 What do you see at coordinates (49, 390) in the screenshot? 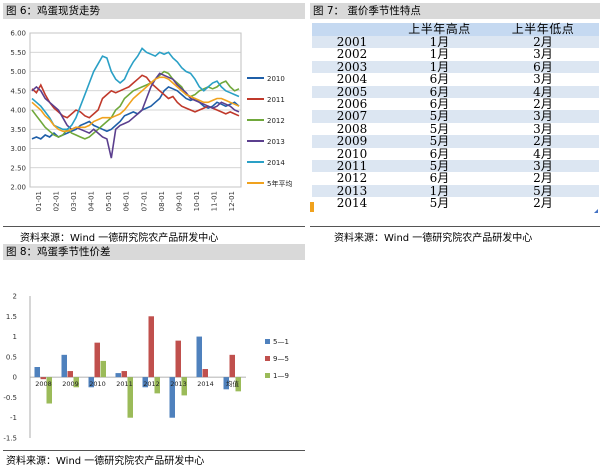
I see `bar-1—9-2008` at bounding box center [49, 390].